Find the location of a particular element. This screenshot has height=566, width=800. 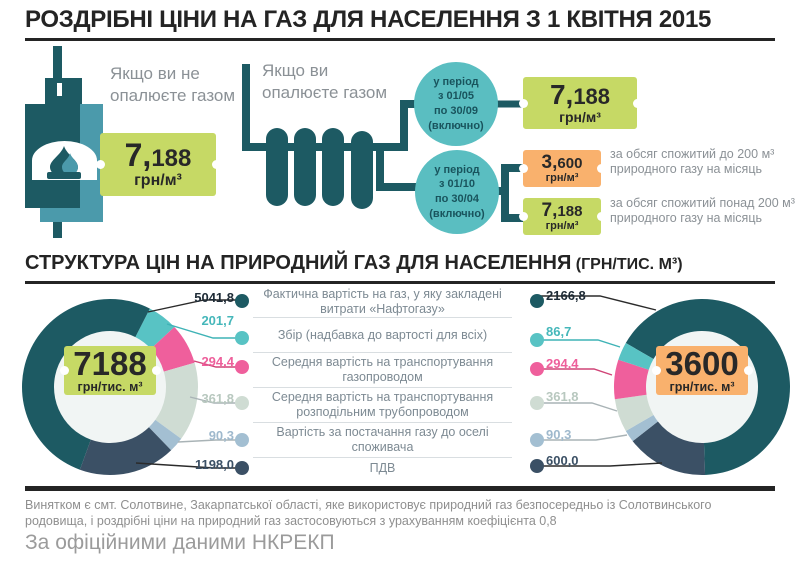

section-title-unit: (ГРН/ТИС. М³) is located at coordinates (629, 264).